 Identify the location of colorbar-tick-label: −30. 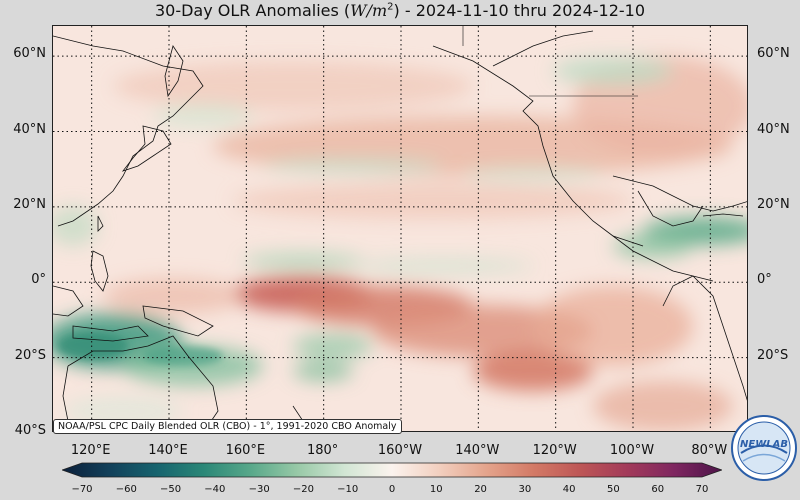
(259, 489).